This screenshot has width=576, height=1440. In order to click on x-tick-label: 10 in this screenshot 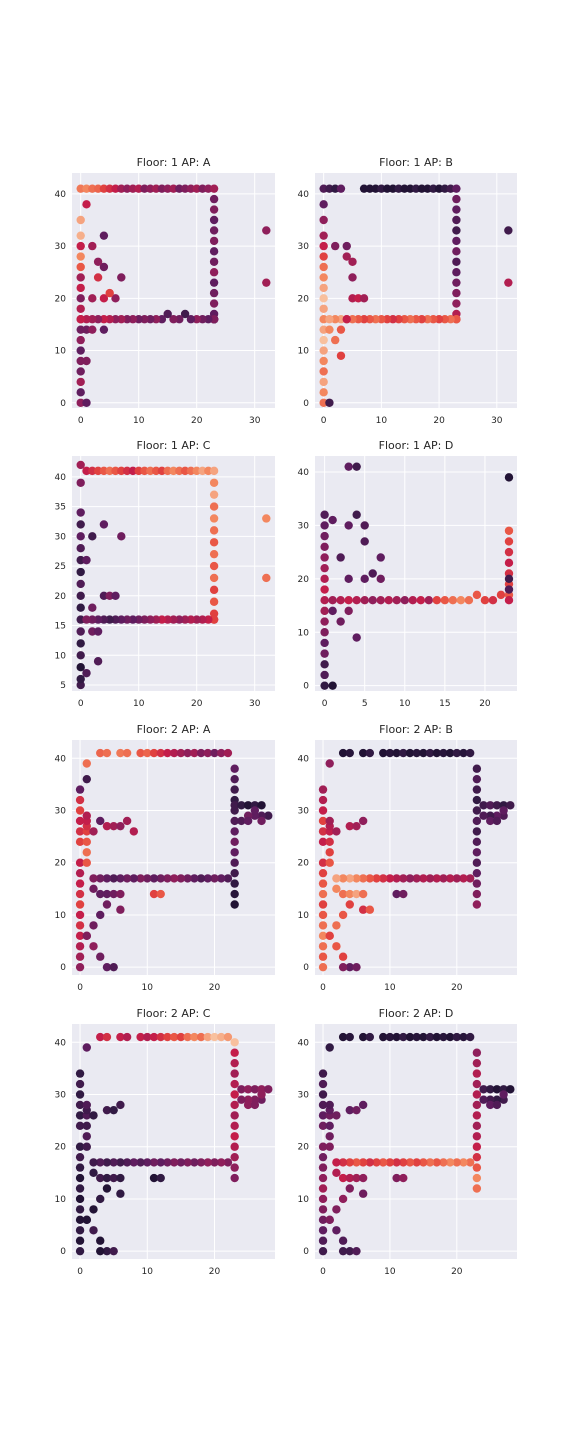, I will do `click(382, 421)`.